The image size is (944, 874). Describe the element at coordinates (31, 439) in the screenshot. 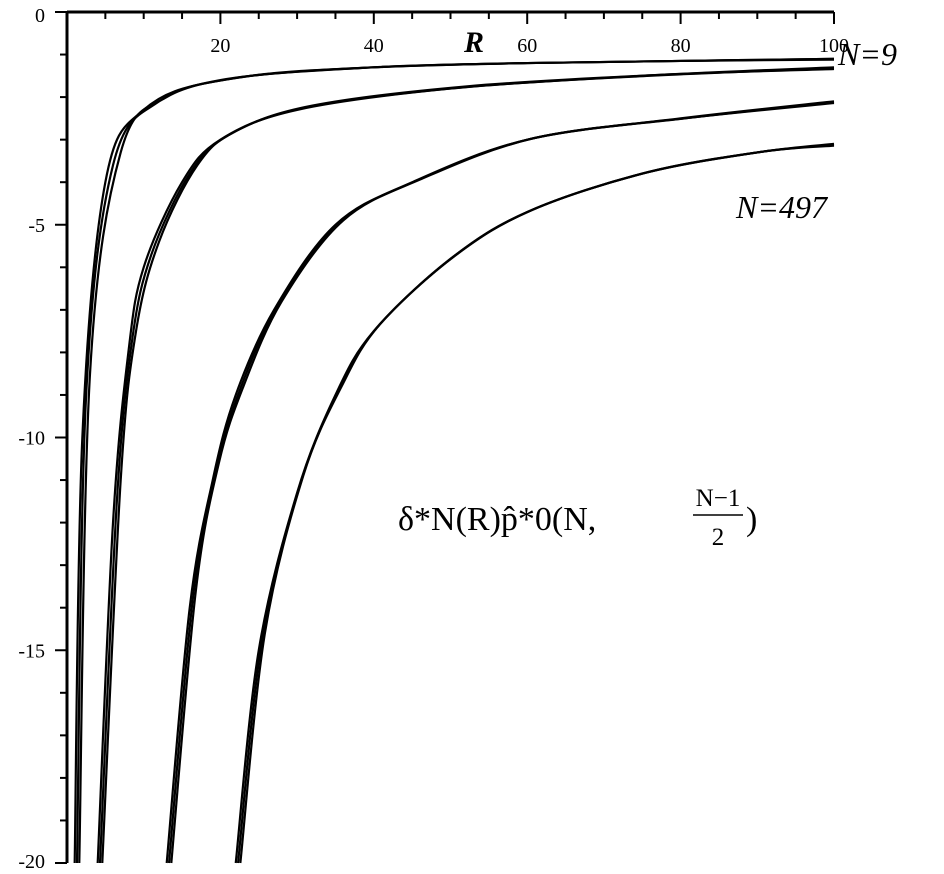

I see `y-tick-label: -10` at that location.